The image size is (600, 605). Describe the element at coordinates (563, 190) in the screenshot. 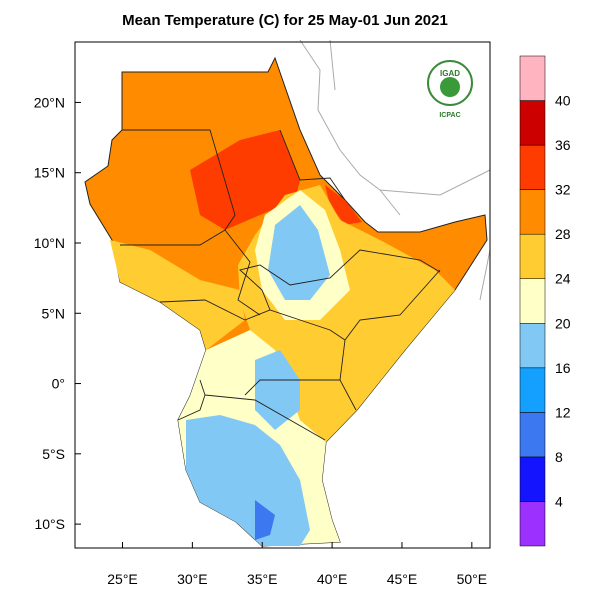

I see `colorbar-label: 32` at that location.